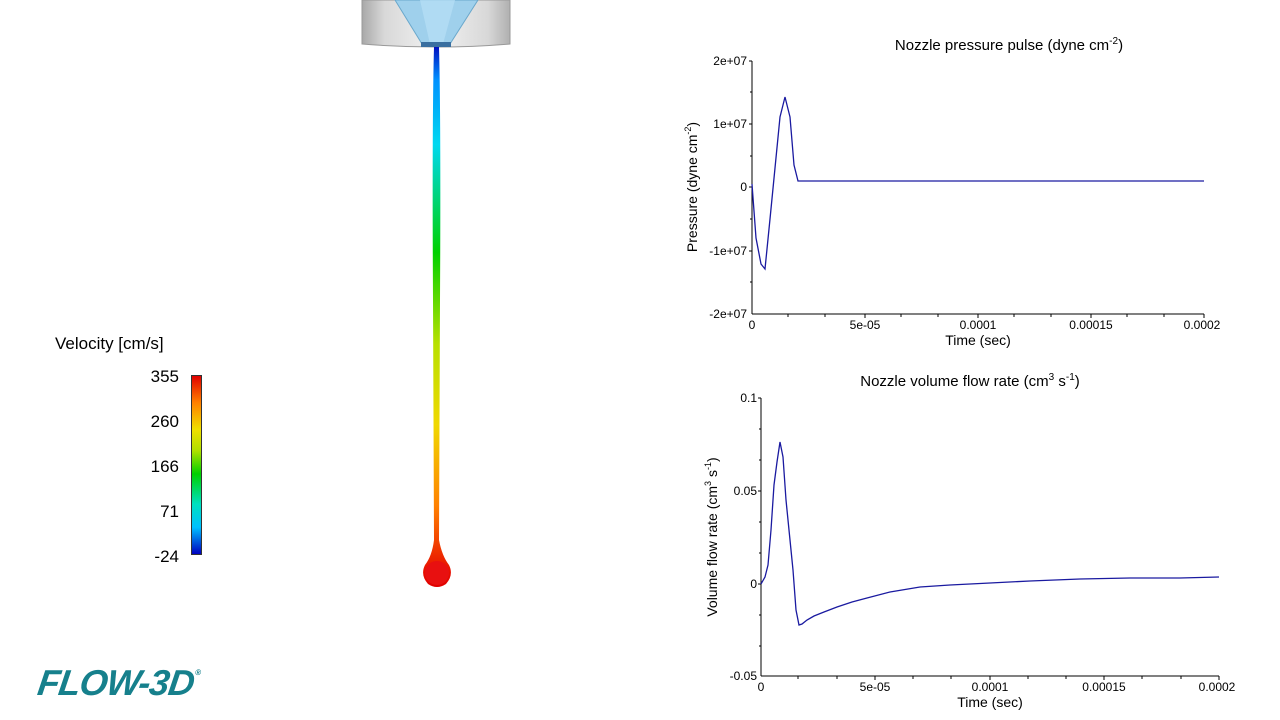 The width and height of the screenshot is (1280, 720). What do you see at coordinates (728, 314) in the screenshot?
I see `svg-text: -2e+07` at bounding box center [728, 314].